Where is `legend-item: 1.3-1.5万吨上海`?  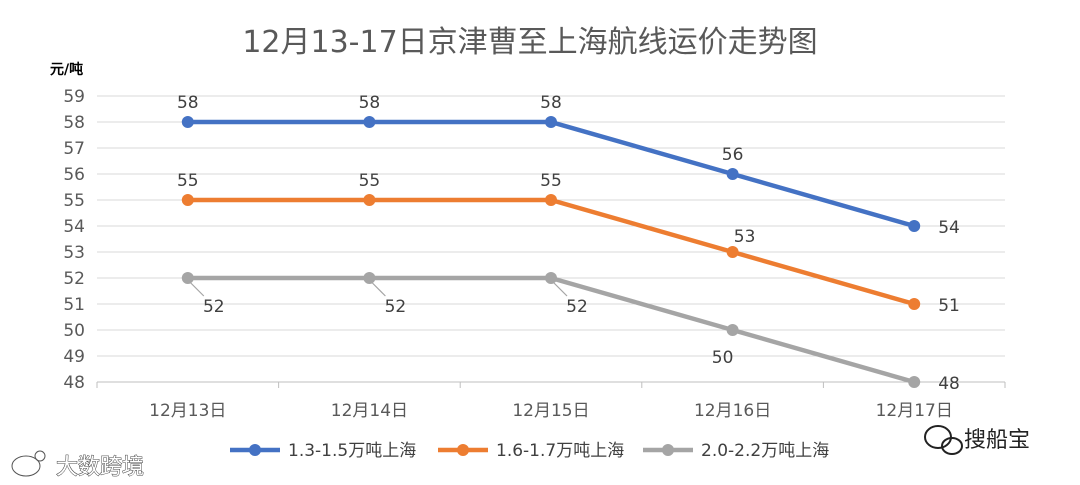 legend-item: 1.3-1.5万吨上海 is located at coordinates (323, 451).